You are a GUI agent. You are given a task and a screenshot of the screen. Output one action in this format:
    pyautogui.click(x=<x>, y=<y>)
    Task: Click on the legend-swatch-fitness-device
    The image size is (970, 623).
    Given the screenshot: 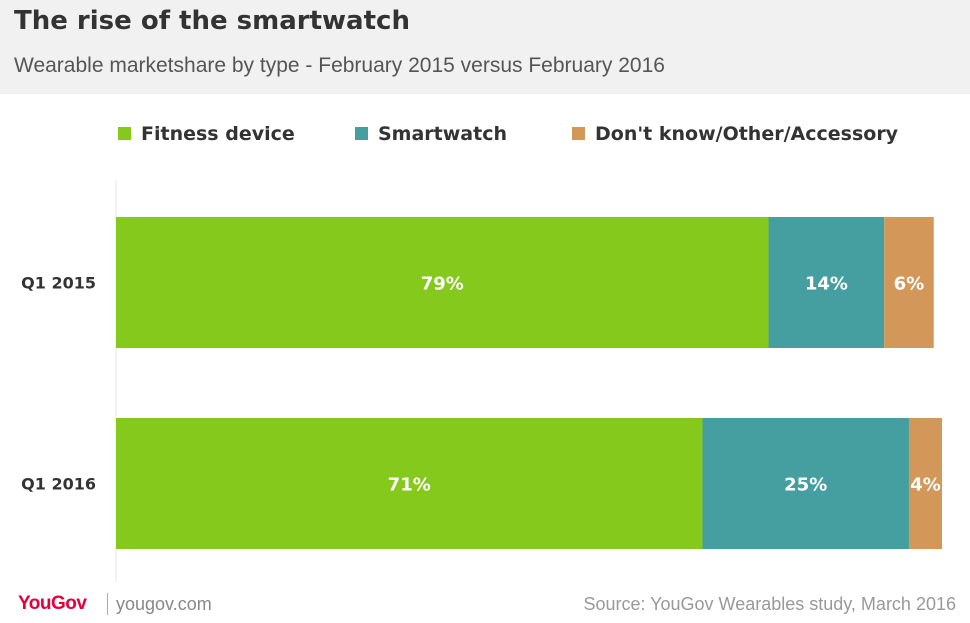 What is the action you would take?
    pyautogui.click(x=124, y=133)
    